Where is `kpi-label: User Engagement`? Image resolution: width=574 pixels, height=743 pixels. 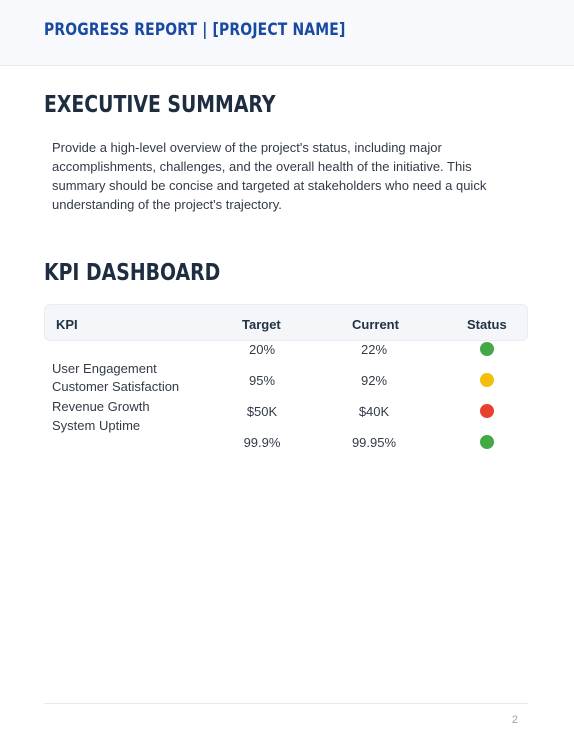 kpi-label: User Engagement is located at coordinates (104, 368).